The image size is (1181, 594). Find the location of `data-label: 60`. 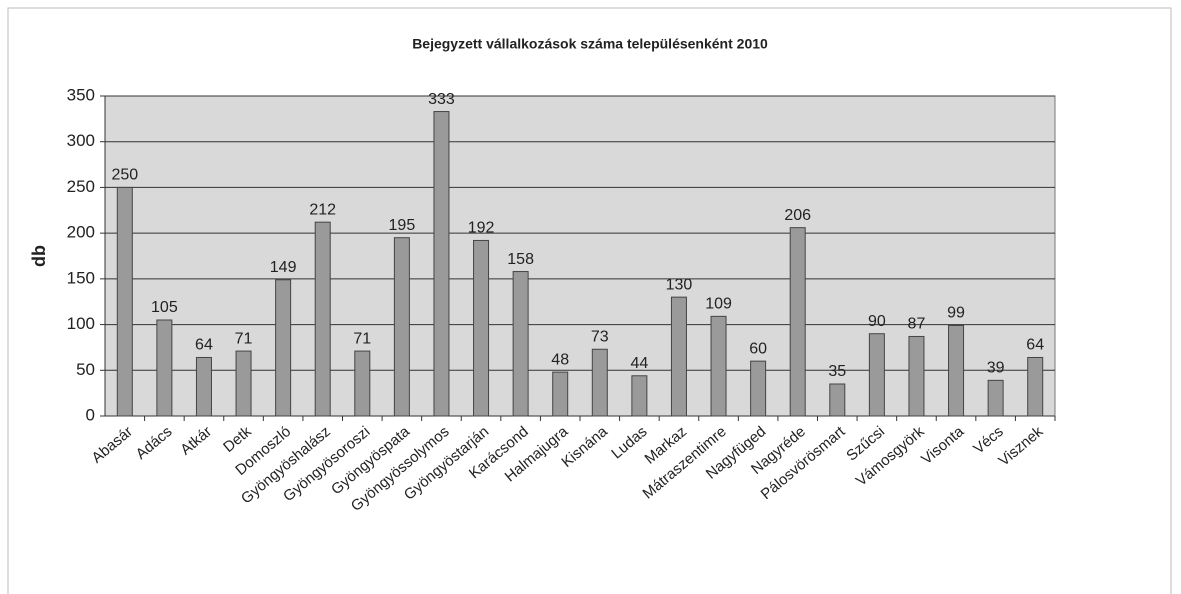

data-label: 60 is located at coordinates (758, 348).